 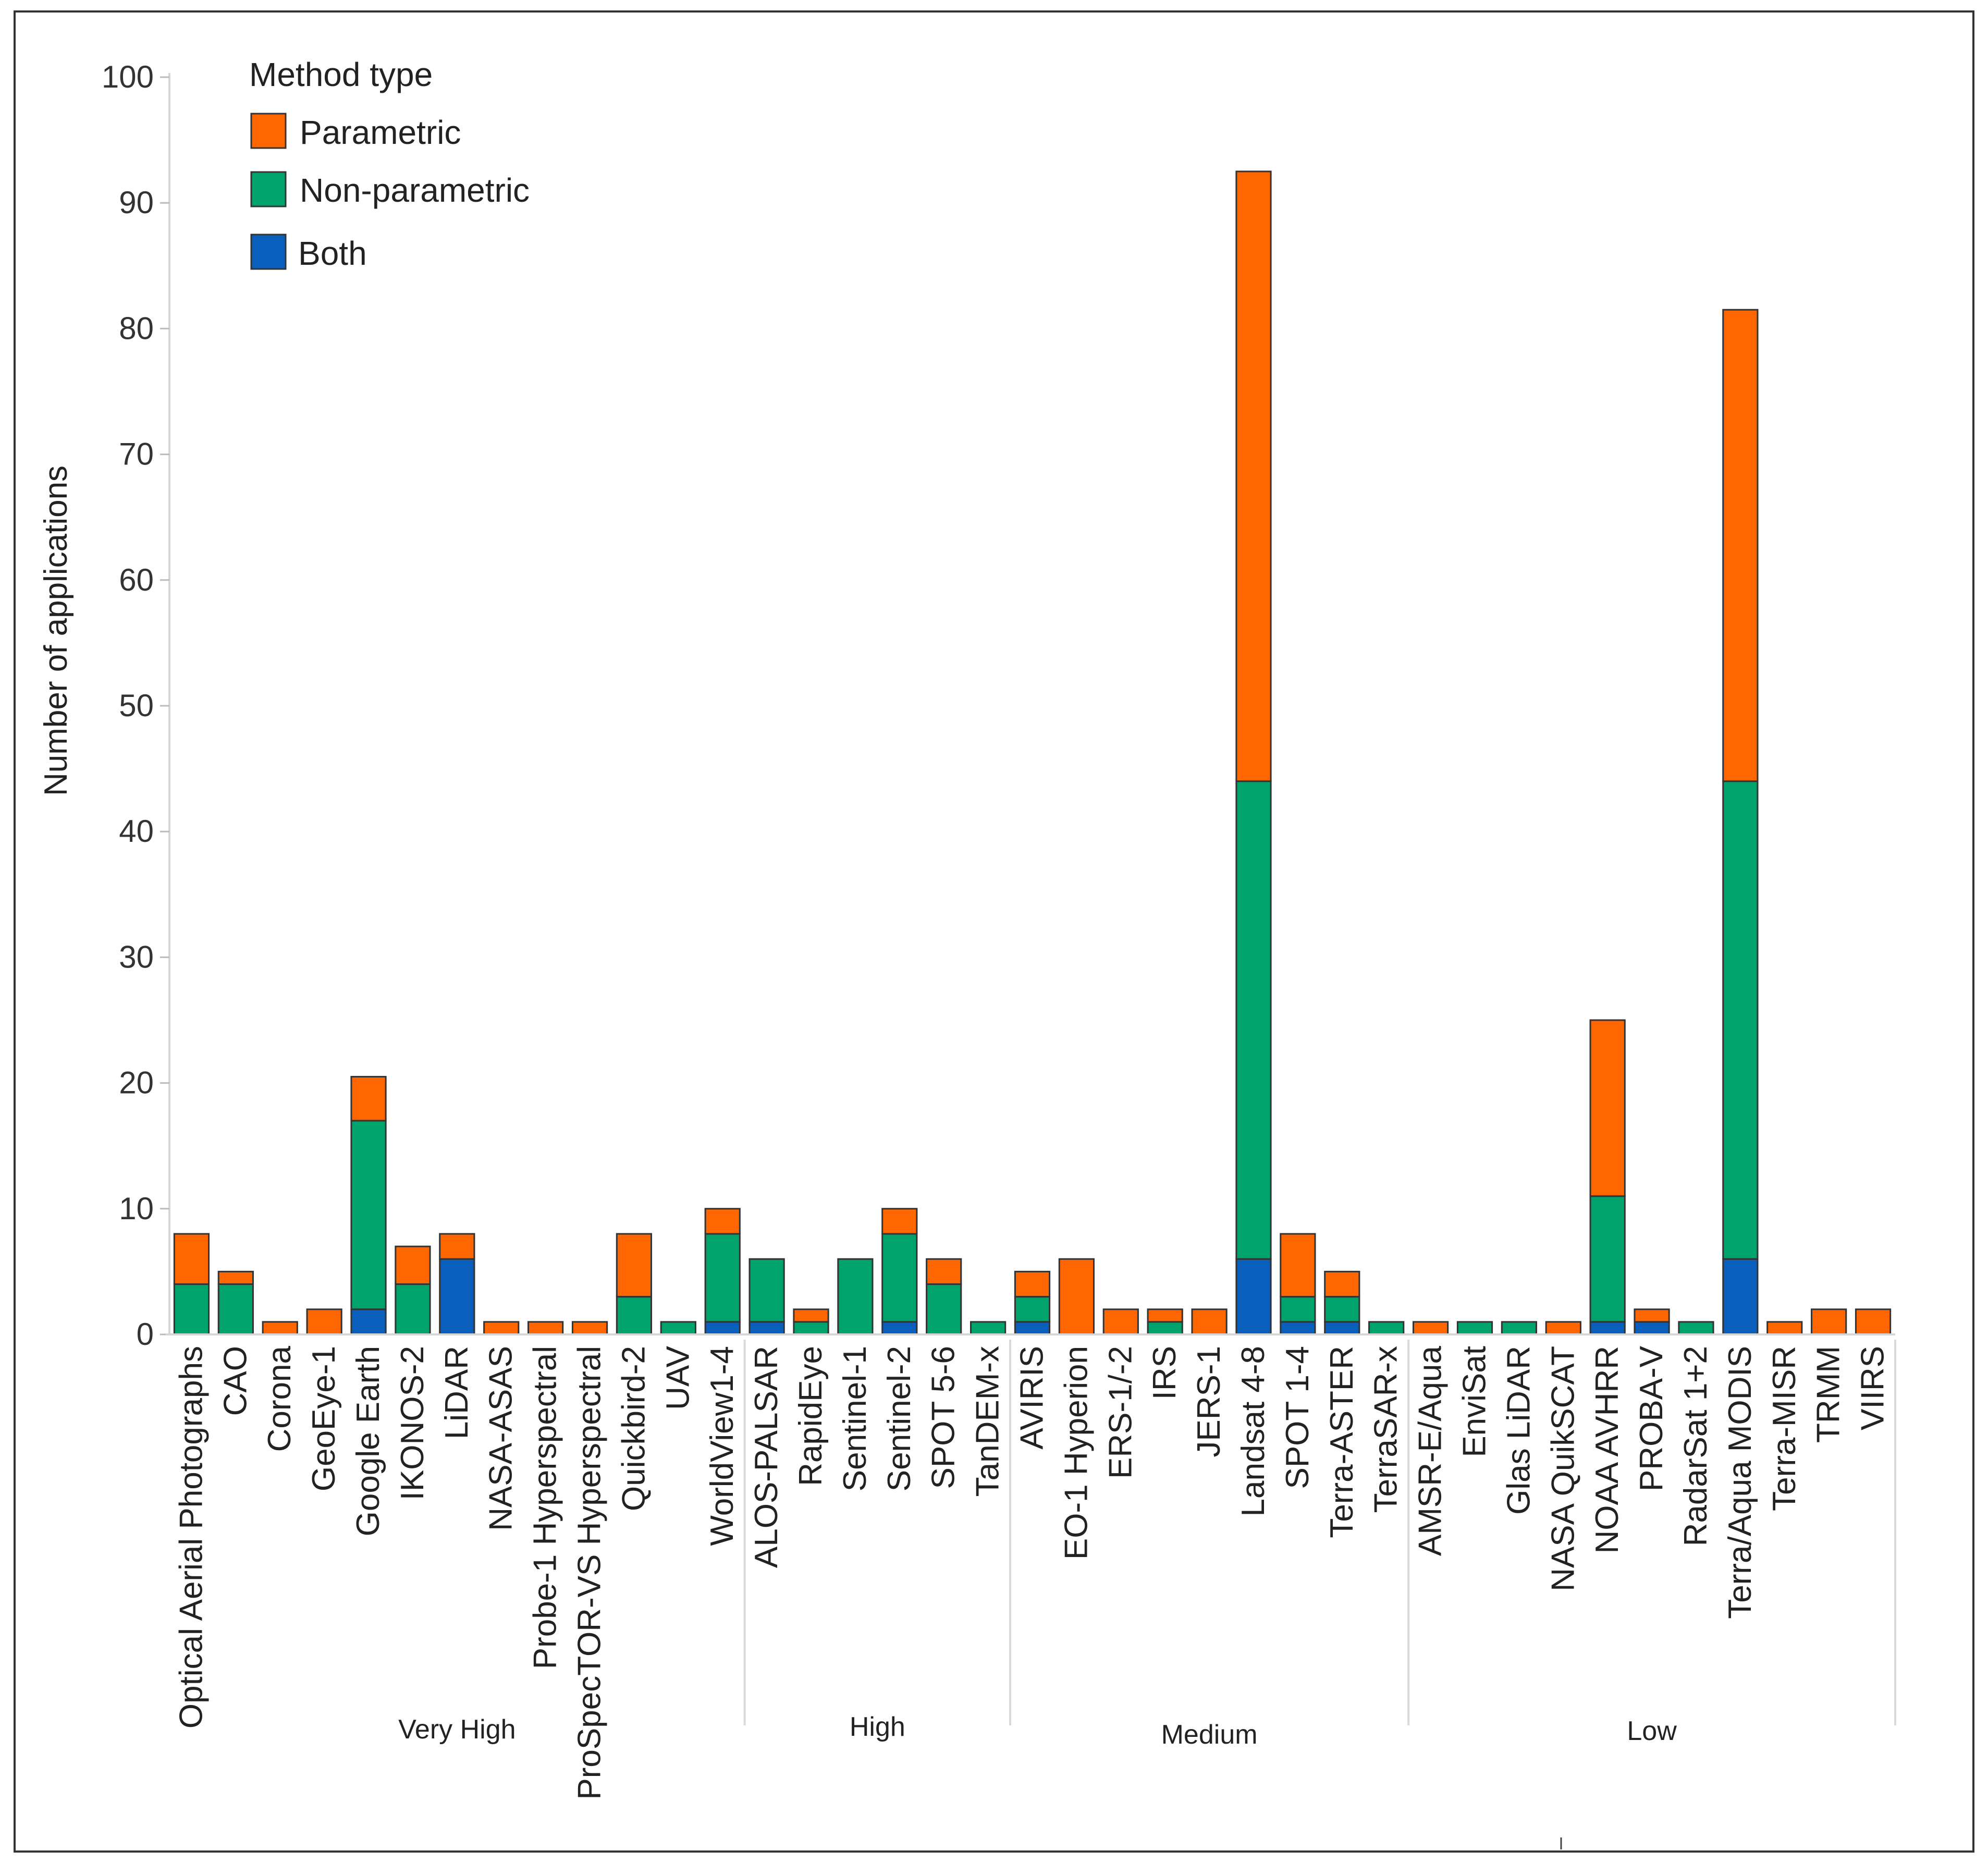 What do you see at coordinates (1474, 1402) in the screenshot?
I see `x-tick-label-envisat: EnviSat` at bounding box center [1474, 1402].